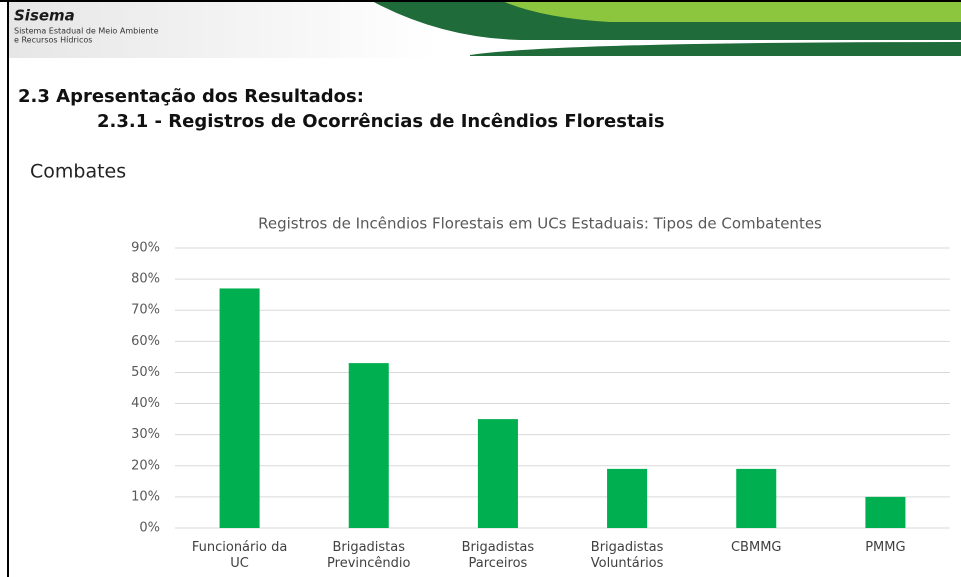  What do you see at coordinates (53, 40) in the screenshot?
I see `brand-subtitle: e Recursos Hídricos` at bounding box center [53, 40].